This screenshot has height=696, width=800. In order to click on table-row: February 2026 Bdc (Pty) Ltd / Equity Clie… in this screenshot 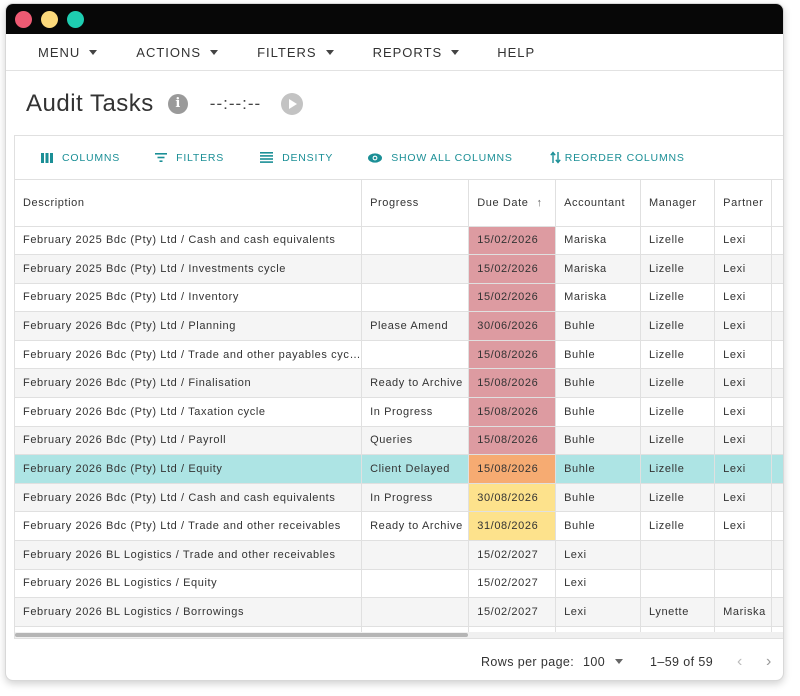, I will do `click(399, 469)`.